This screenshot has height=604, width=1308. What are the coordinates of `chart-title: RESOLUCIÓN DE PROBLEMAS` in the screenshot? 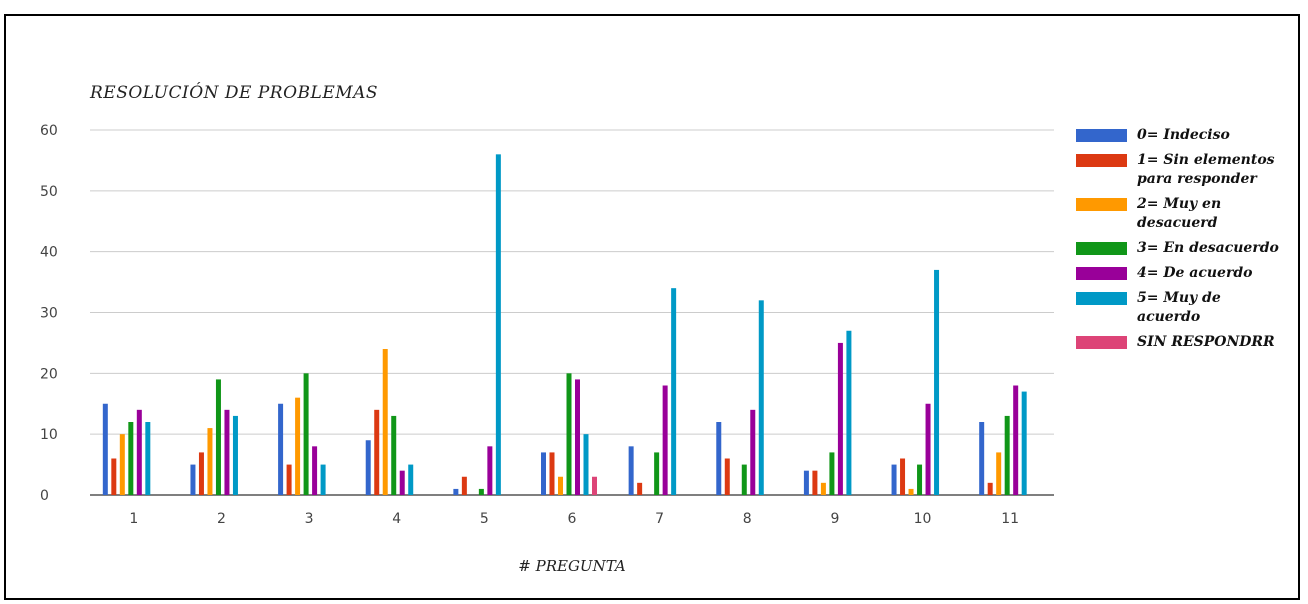 It's located at (233, 92).